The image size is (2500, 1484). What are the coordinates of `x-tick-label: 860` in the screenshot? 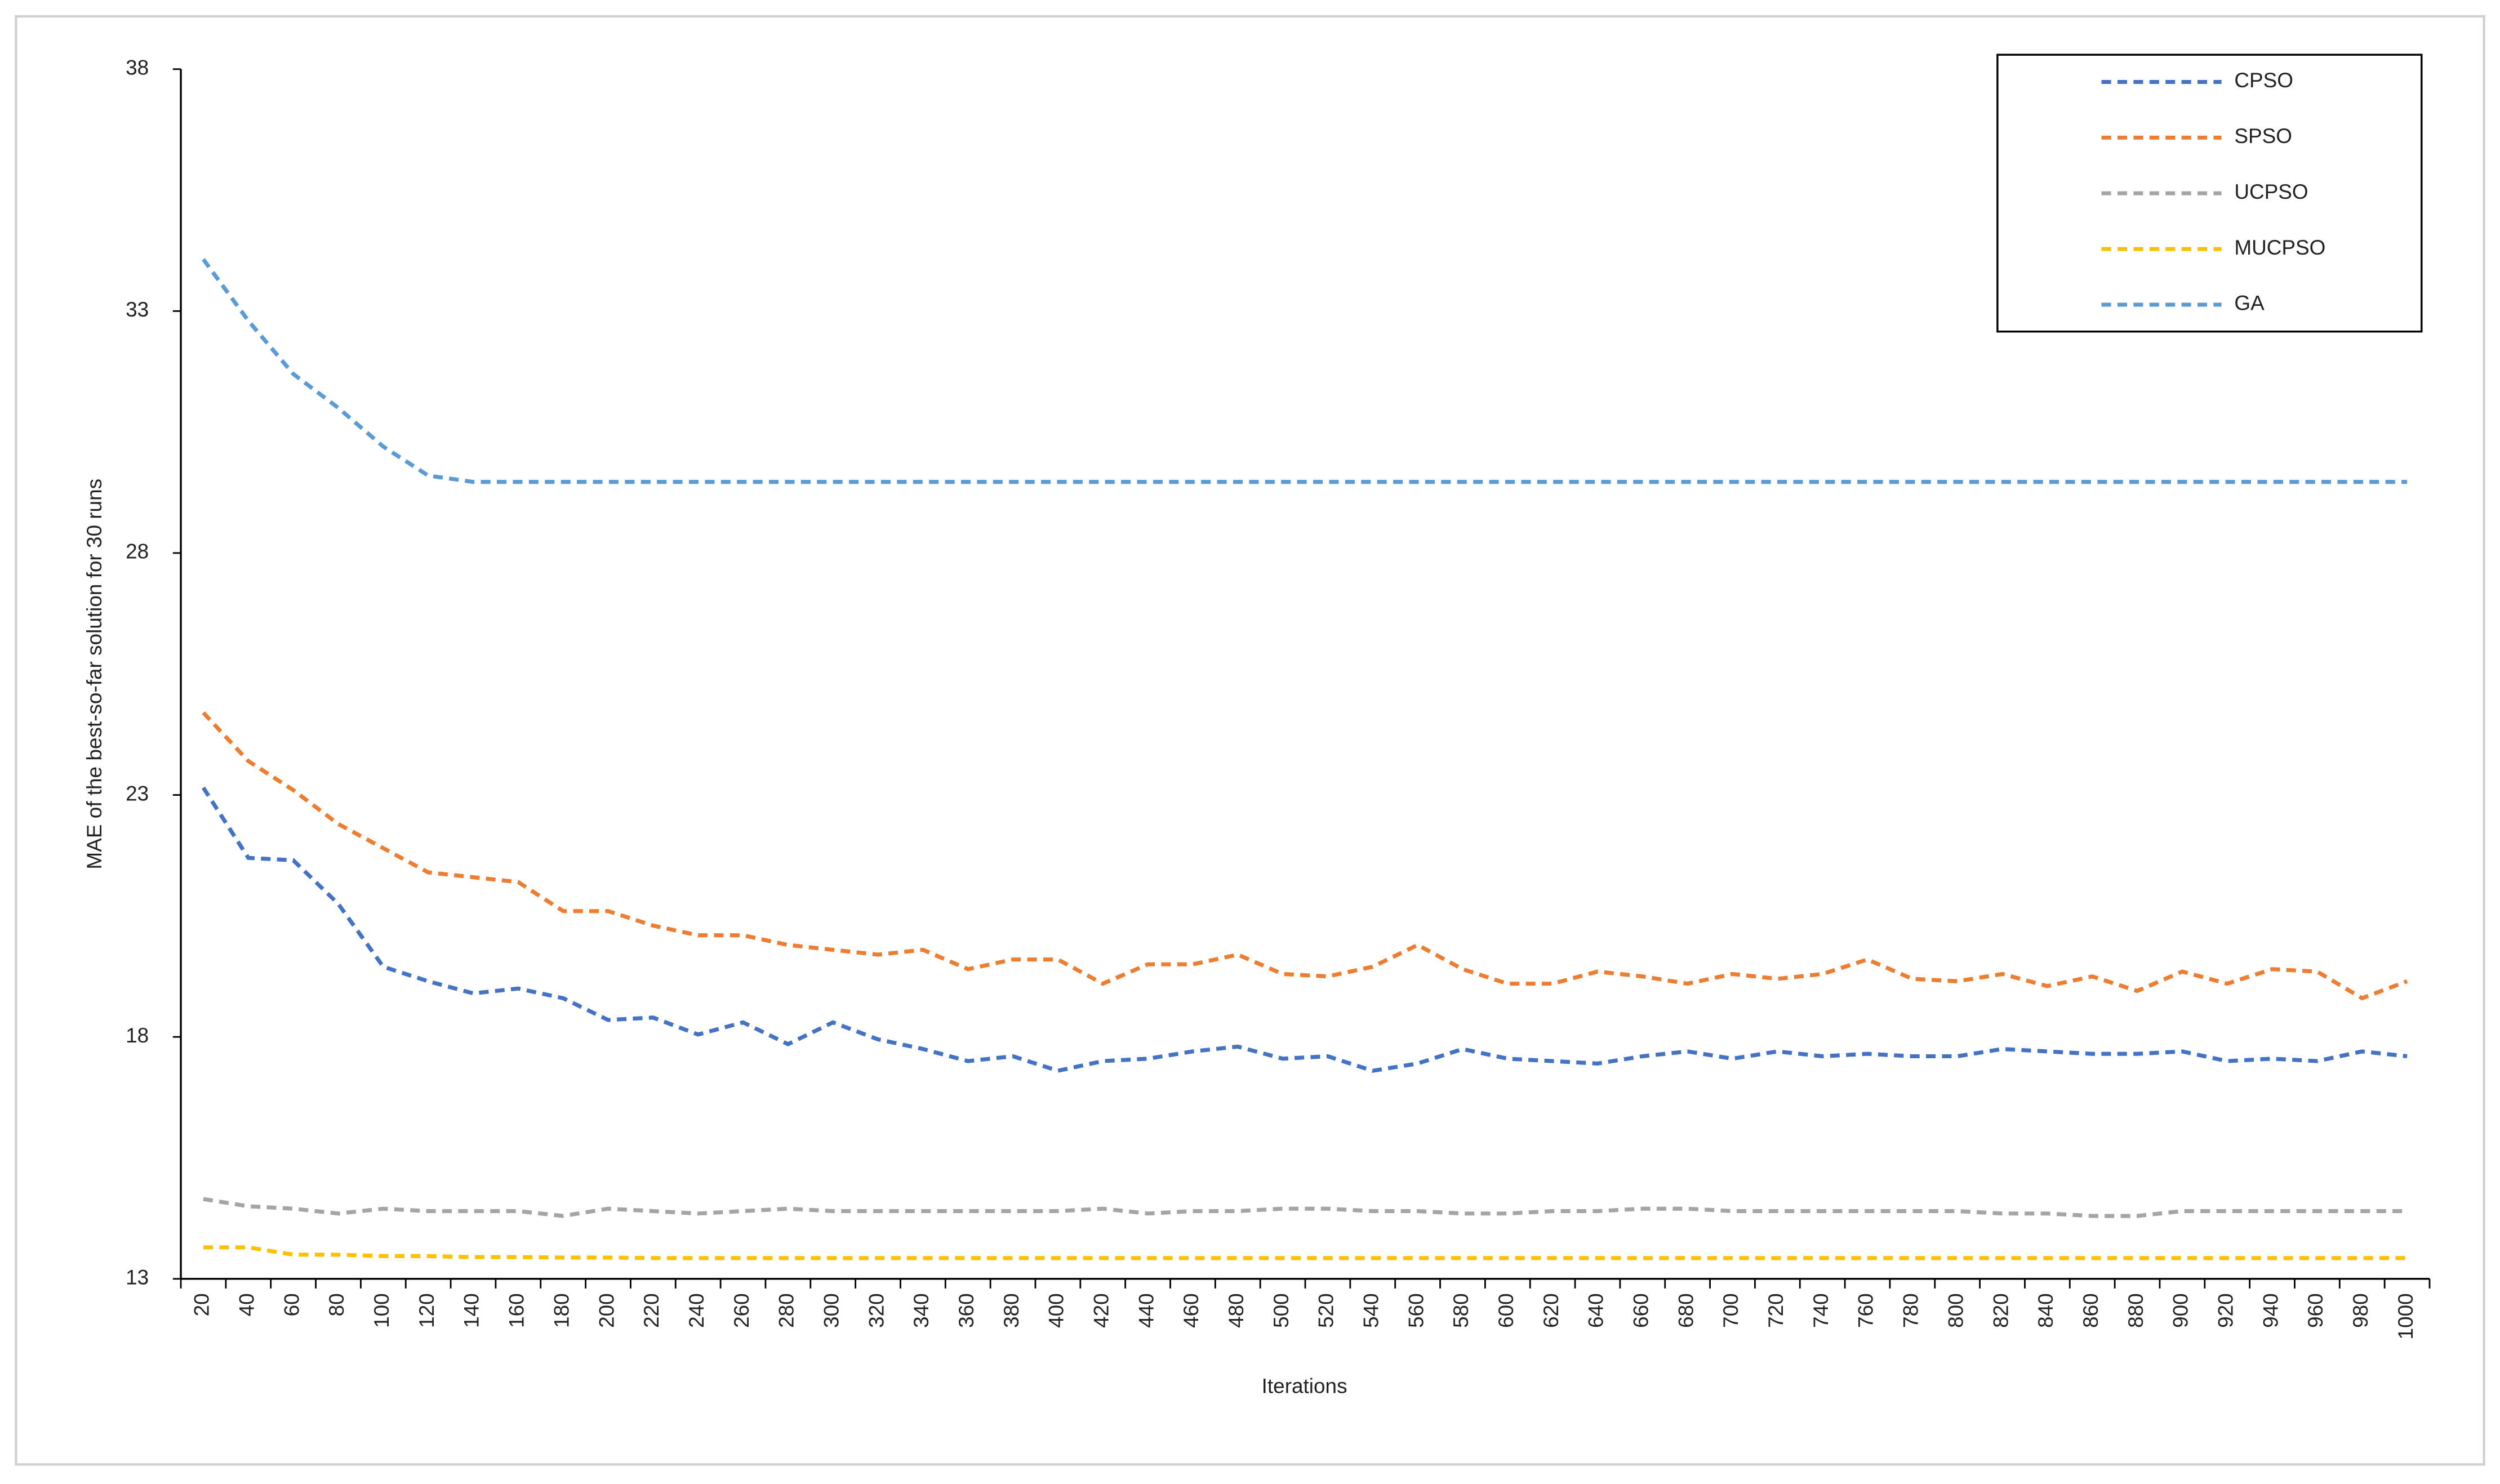 It's located at (2090, 1310).